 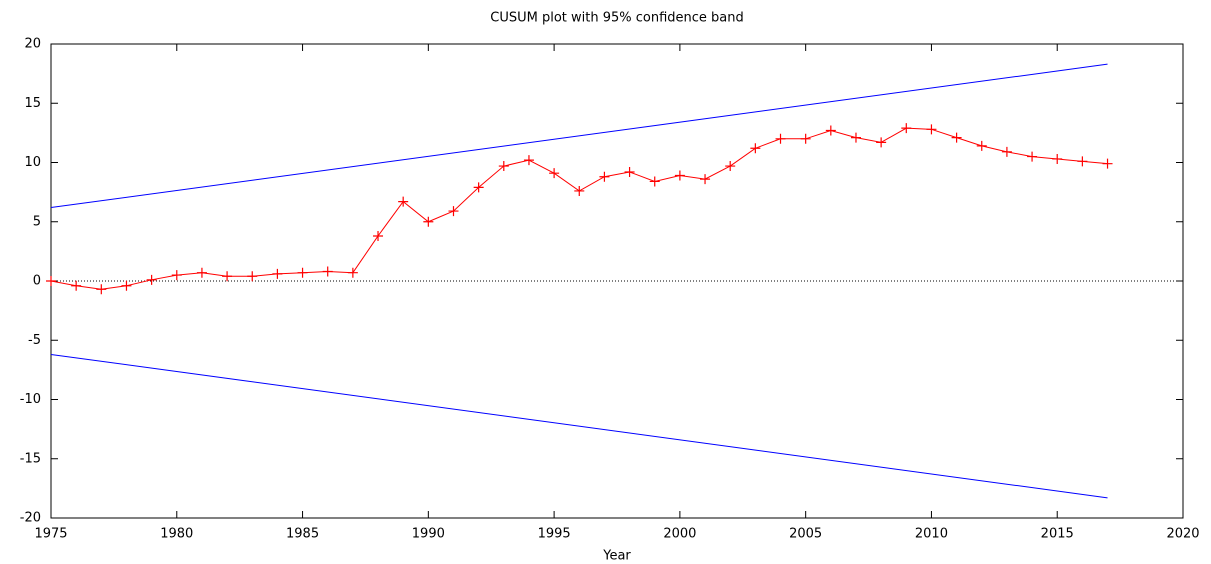 What do you see at coordinates (679, 534) in the screenshot?
I see `x-tick-label: 2000` at bounding box center [679, 534].